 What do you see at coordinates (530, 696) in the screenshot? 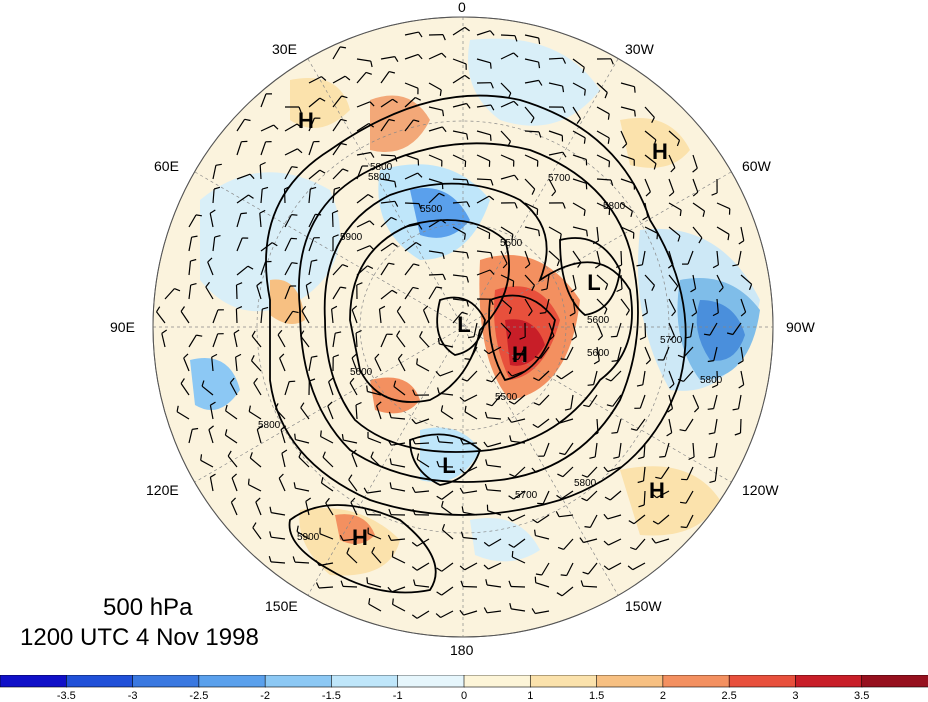
I see `colorbar-tick-label: 1` at bounding box center [530, 696].